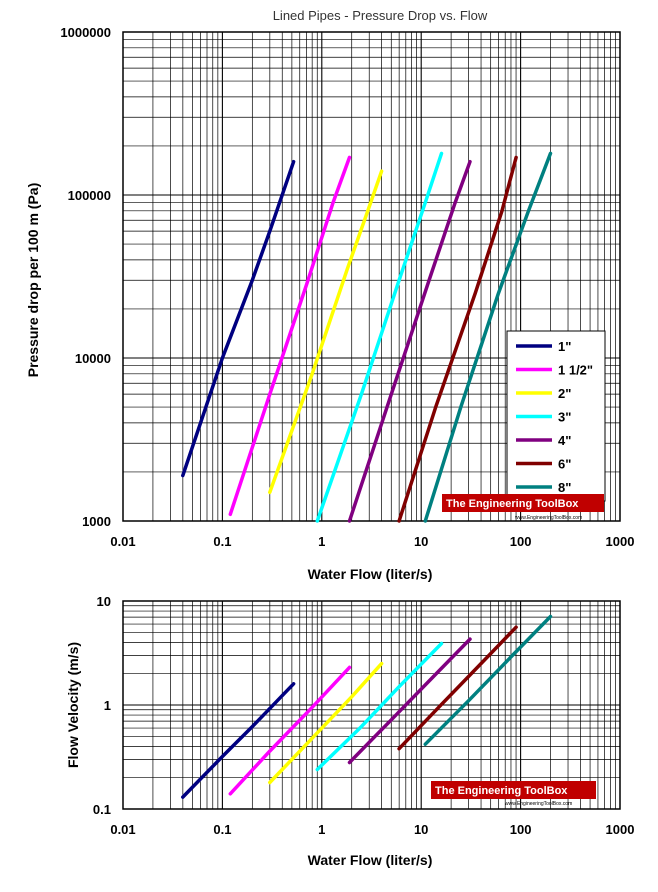 The image size is (658, 892). I want to click on legend-label: 2", so click(564, 393).